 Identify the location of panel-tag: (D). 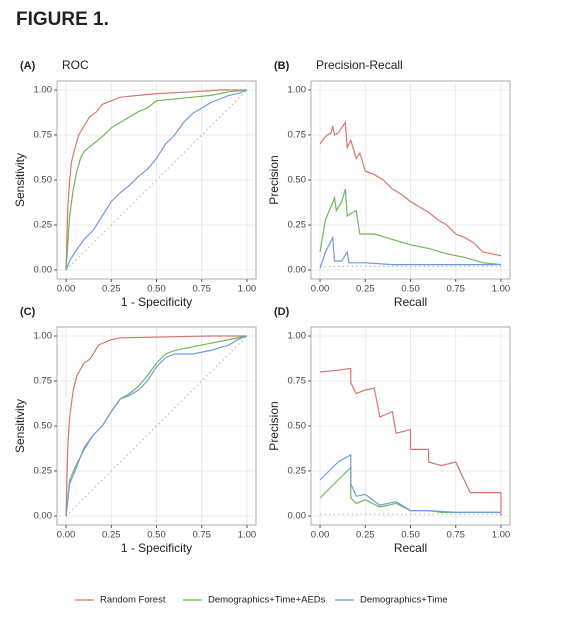
(282, 312).